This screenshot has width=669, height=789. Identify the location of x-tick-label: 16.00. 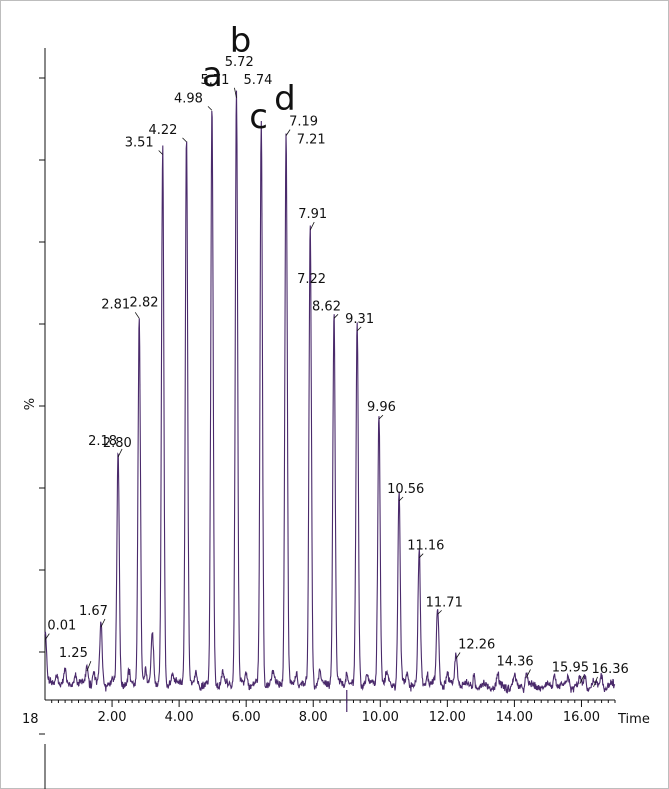
(581, 717).